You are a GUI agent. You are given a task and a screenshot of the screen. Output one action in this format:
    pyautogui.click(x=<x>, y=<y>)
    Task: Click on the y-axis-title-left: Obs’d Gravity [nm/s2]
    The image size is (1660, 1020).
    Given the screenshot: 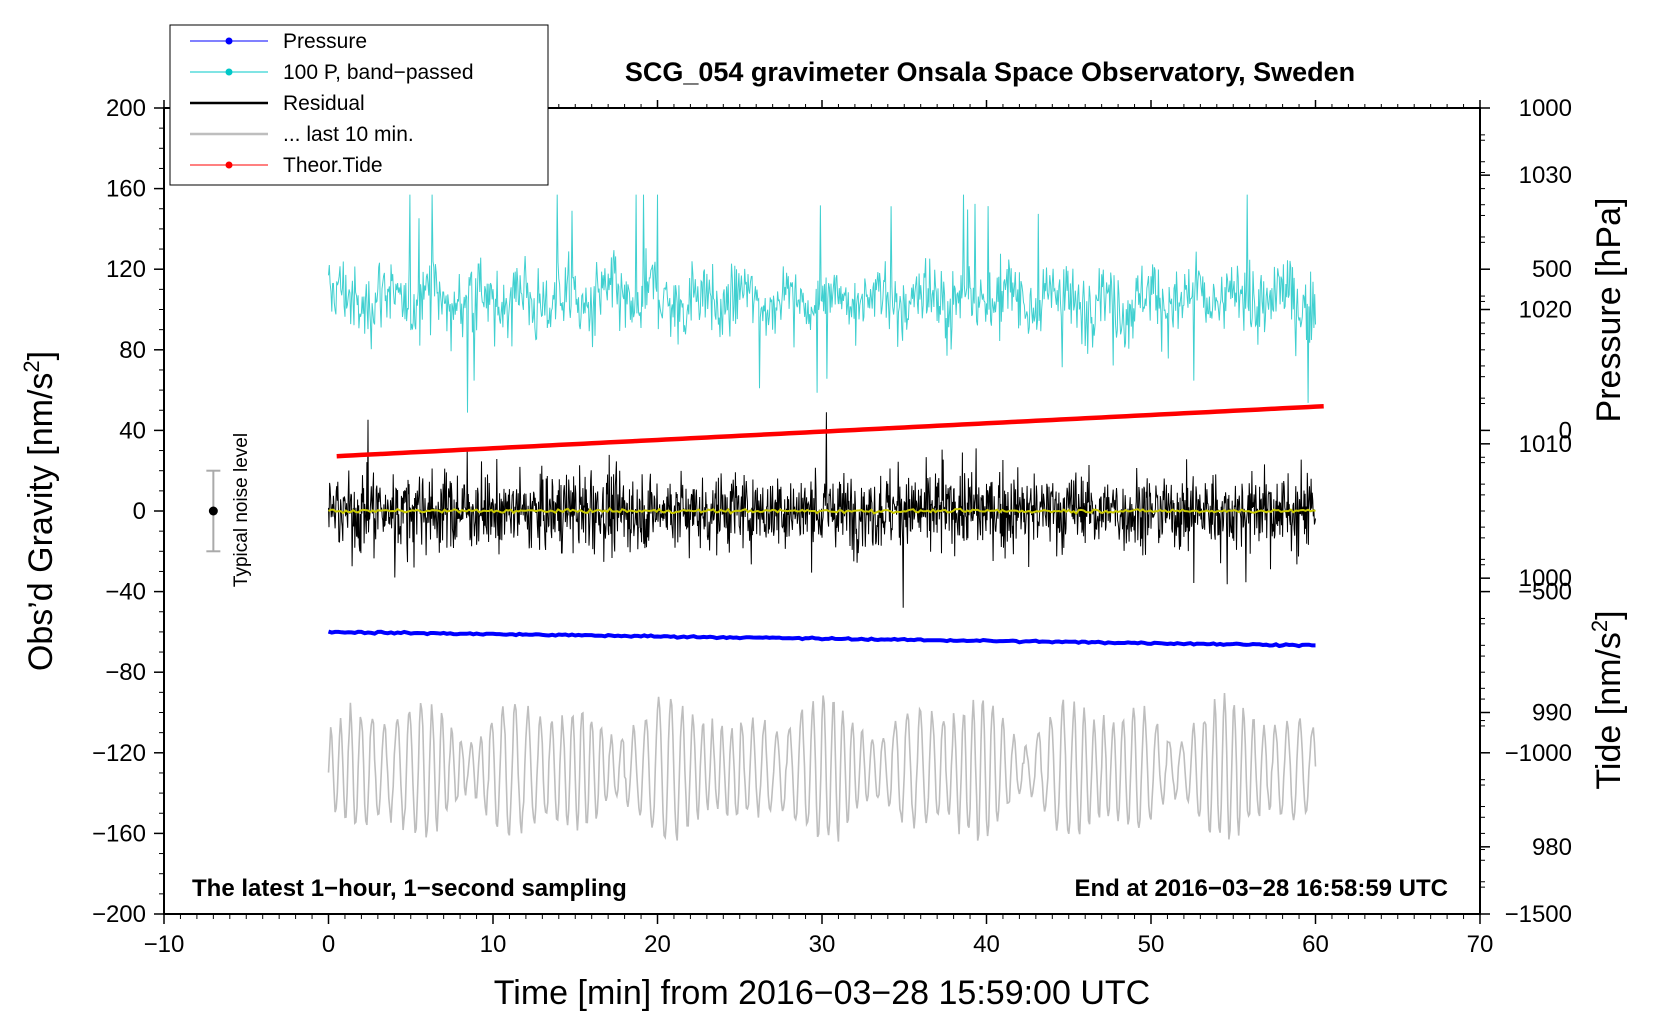 What is the action you would take?
    pyautogui.click(x=39, y=511)
    